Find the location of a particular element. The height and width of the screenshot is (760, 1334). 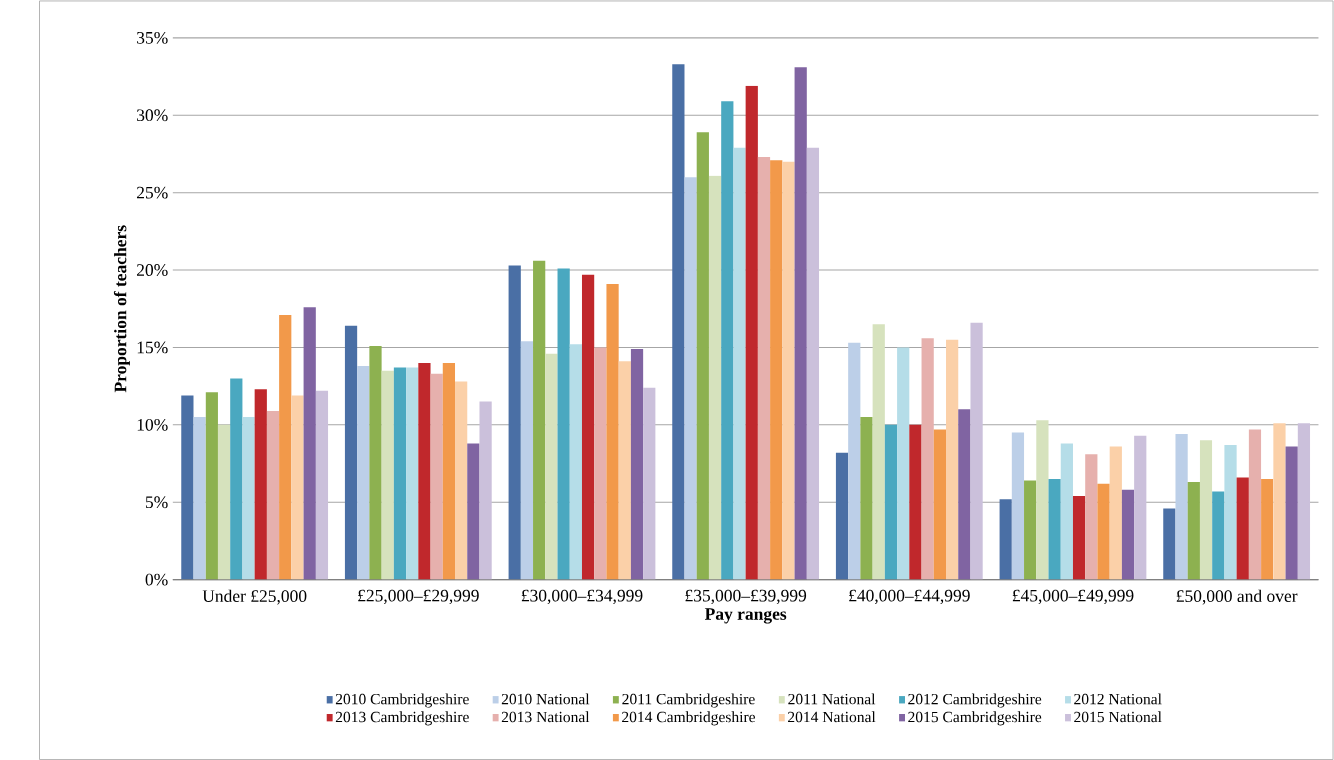

legend-label: 2014 Cambridgeshire is located at coordinates (689, 718).